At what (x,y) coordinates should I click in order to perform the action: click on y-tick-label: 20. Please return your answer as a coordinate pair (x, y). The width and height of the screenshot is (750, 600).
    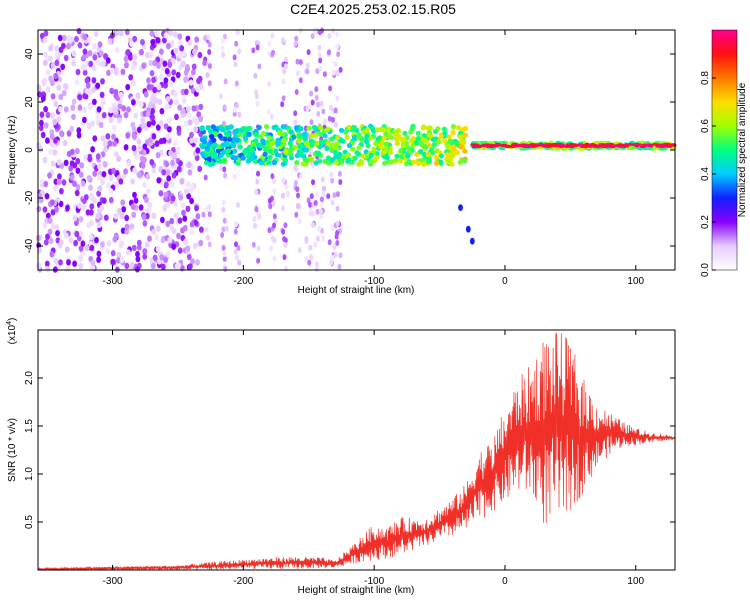
    Looking at the image, I should click on (29, 102).